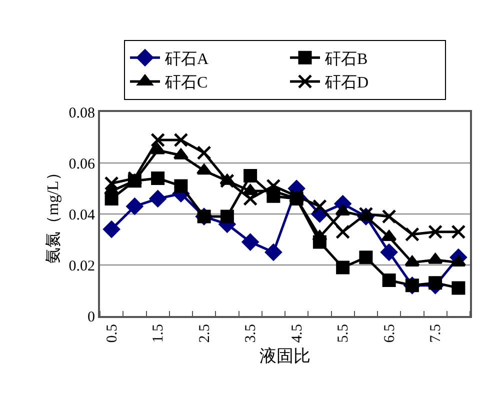  What do you see at coordinates (344, 333) in the screenshot?
I see `x-tick-label: 5.5` at bounding box center [344, 333].